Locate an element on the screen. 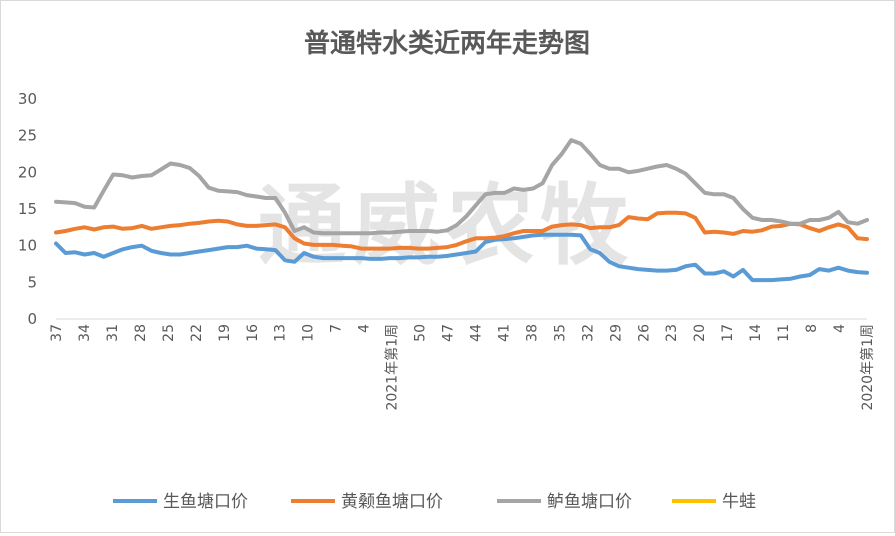  x-tick-label: 25 is located at coordinates (169, 333).